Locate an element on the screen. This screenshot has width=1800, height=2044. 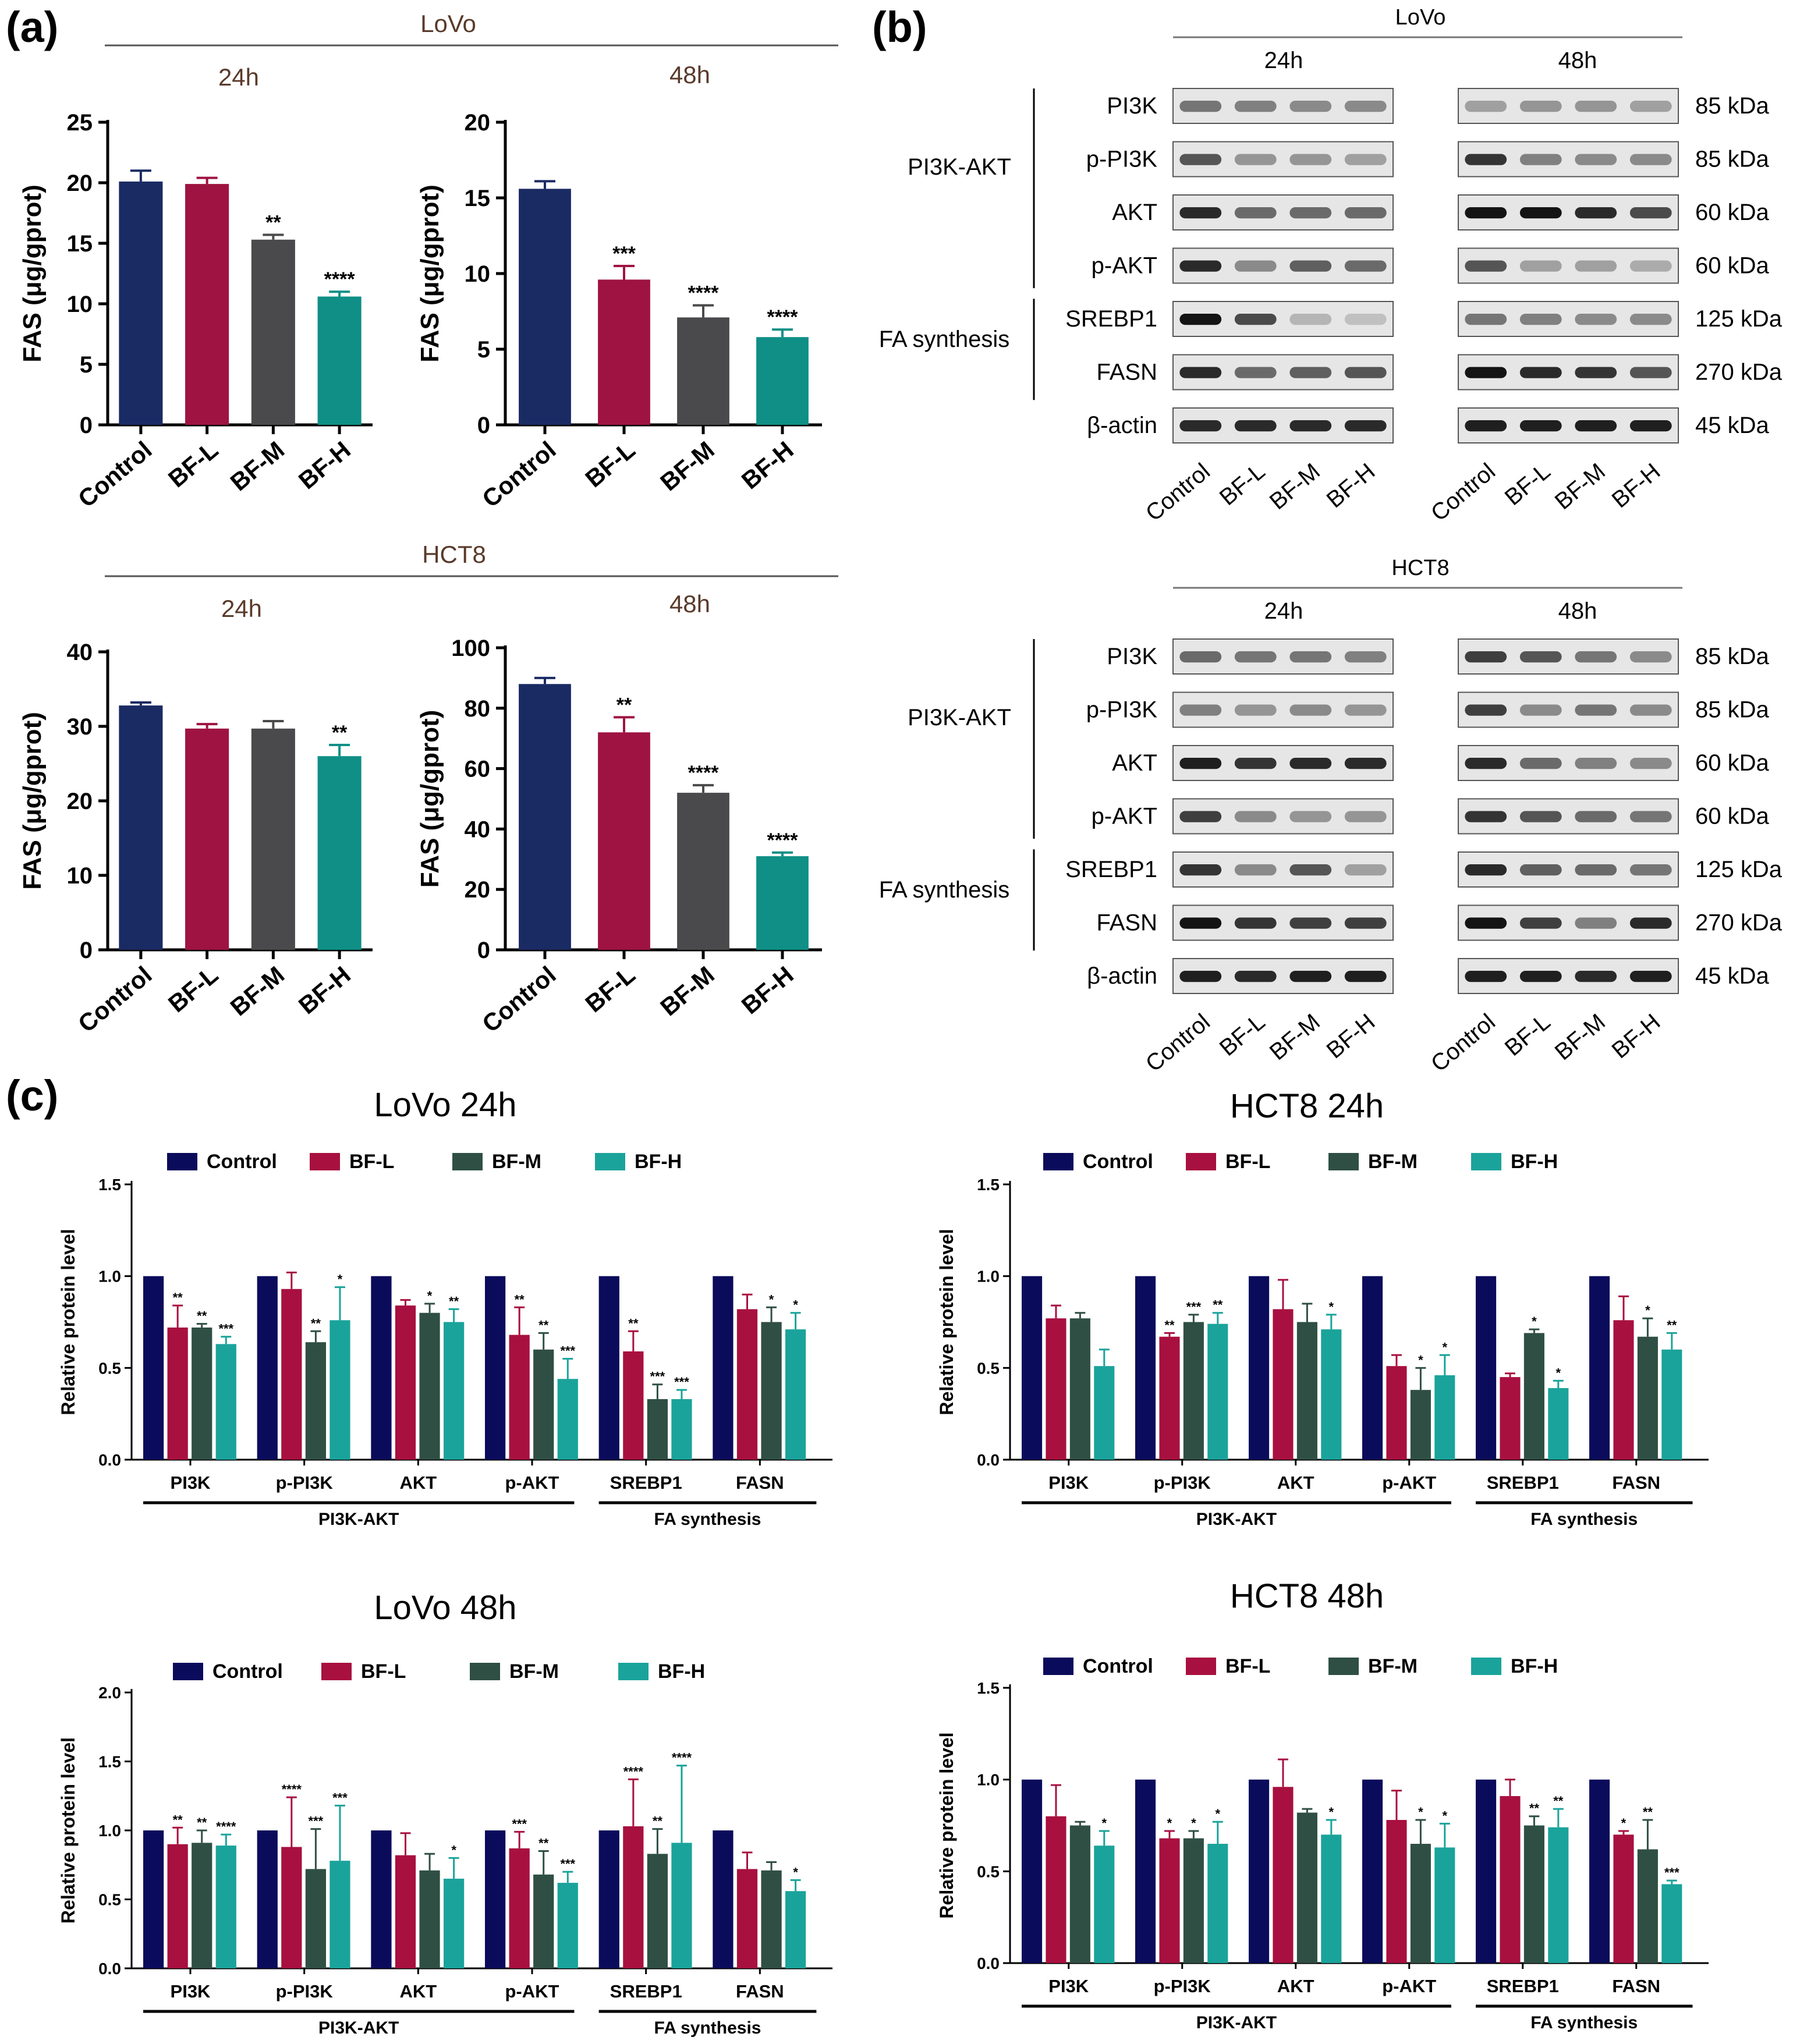
x-tick-label-c_lovo_24: p-PI3K is located at coordinates (305, 1482).